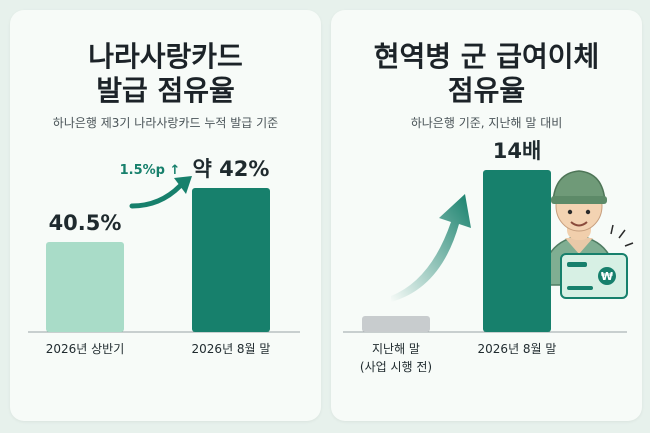 This screenshot has height=433, width=650. I want to click on left-trend-arrow, so click(156, 196).